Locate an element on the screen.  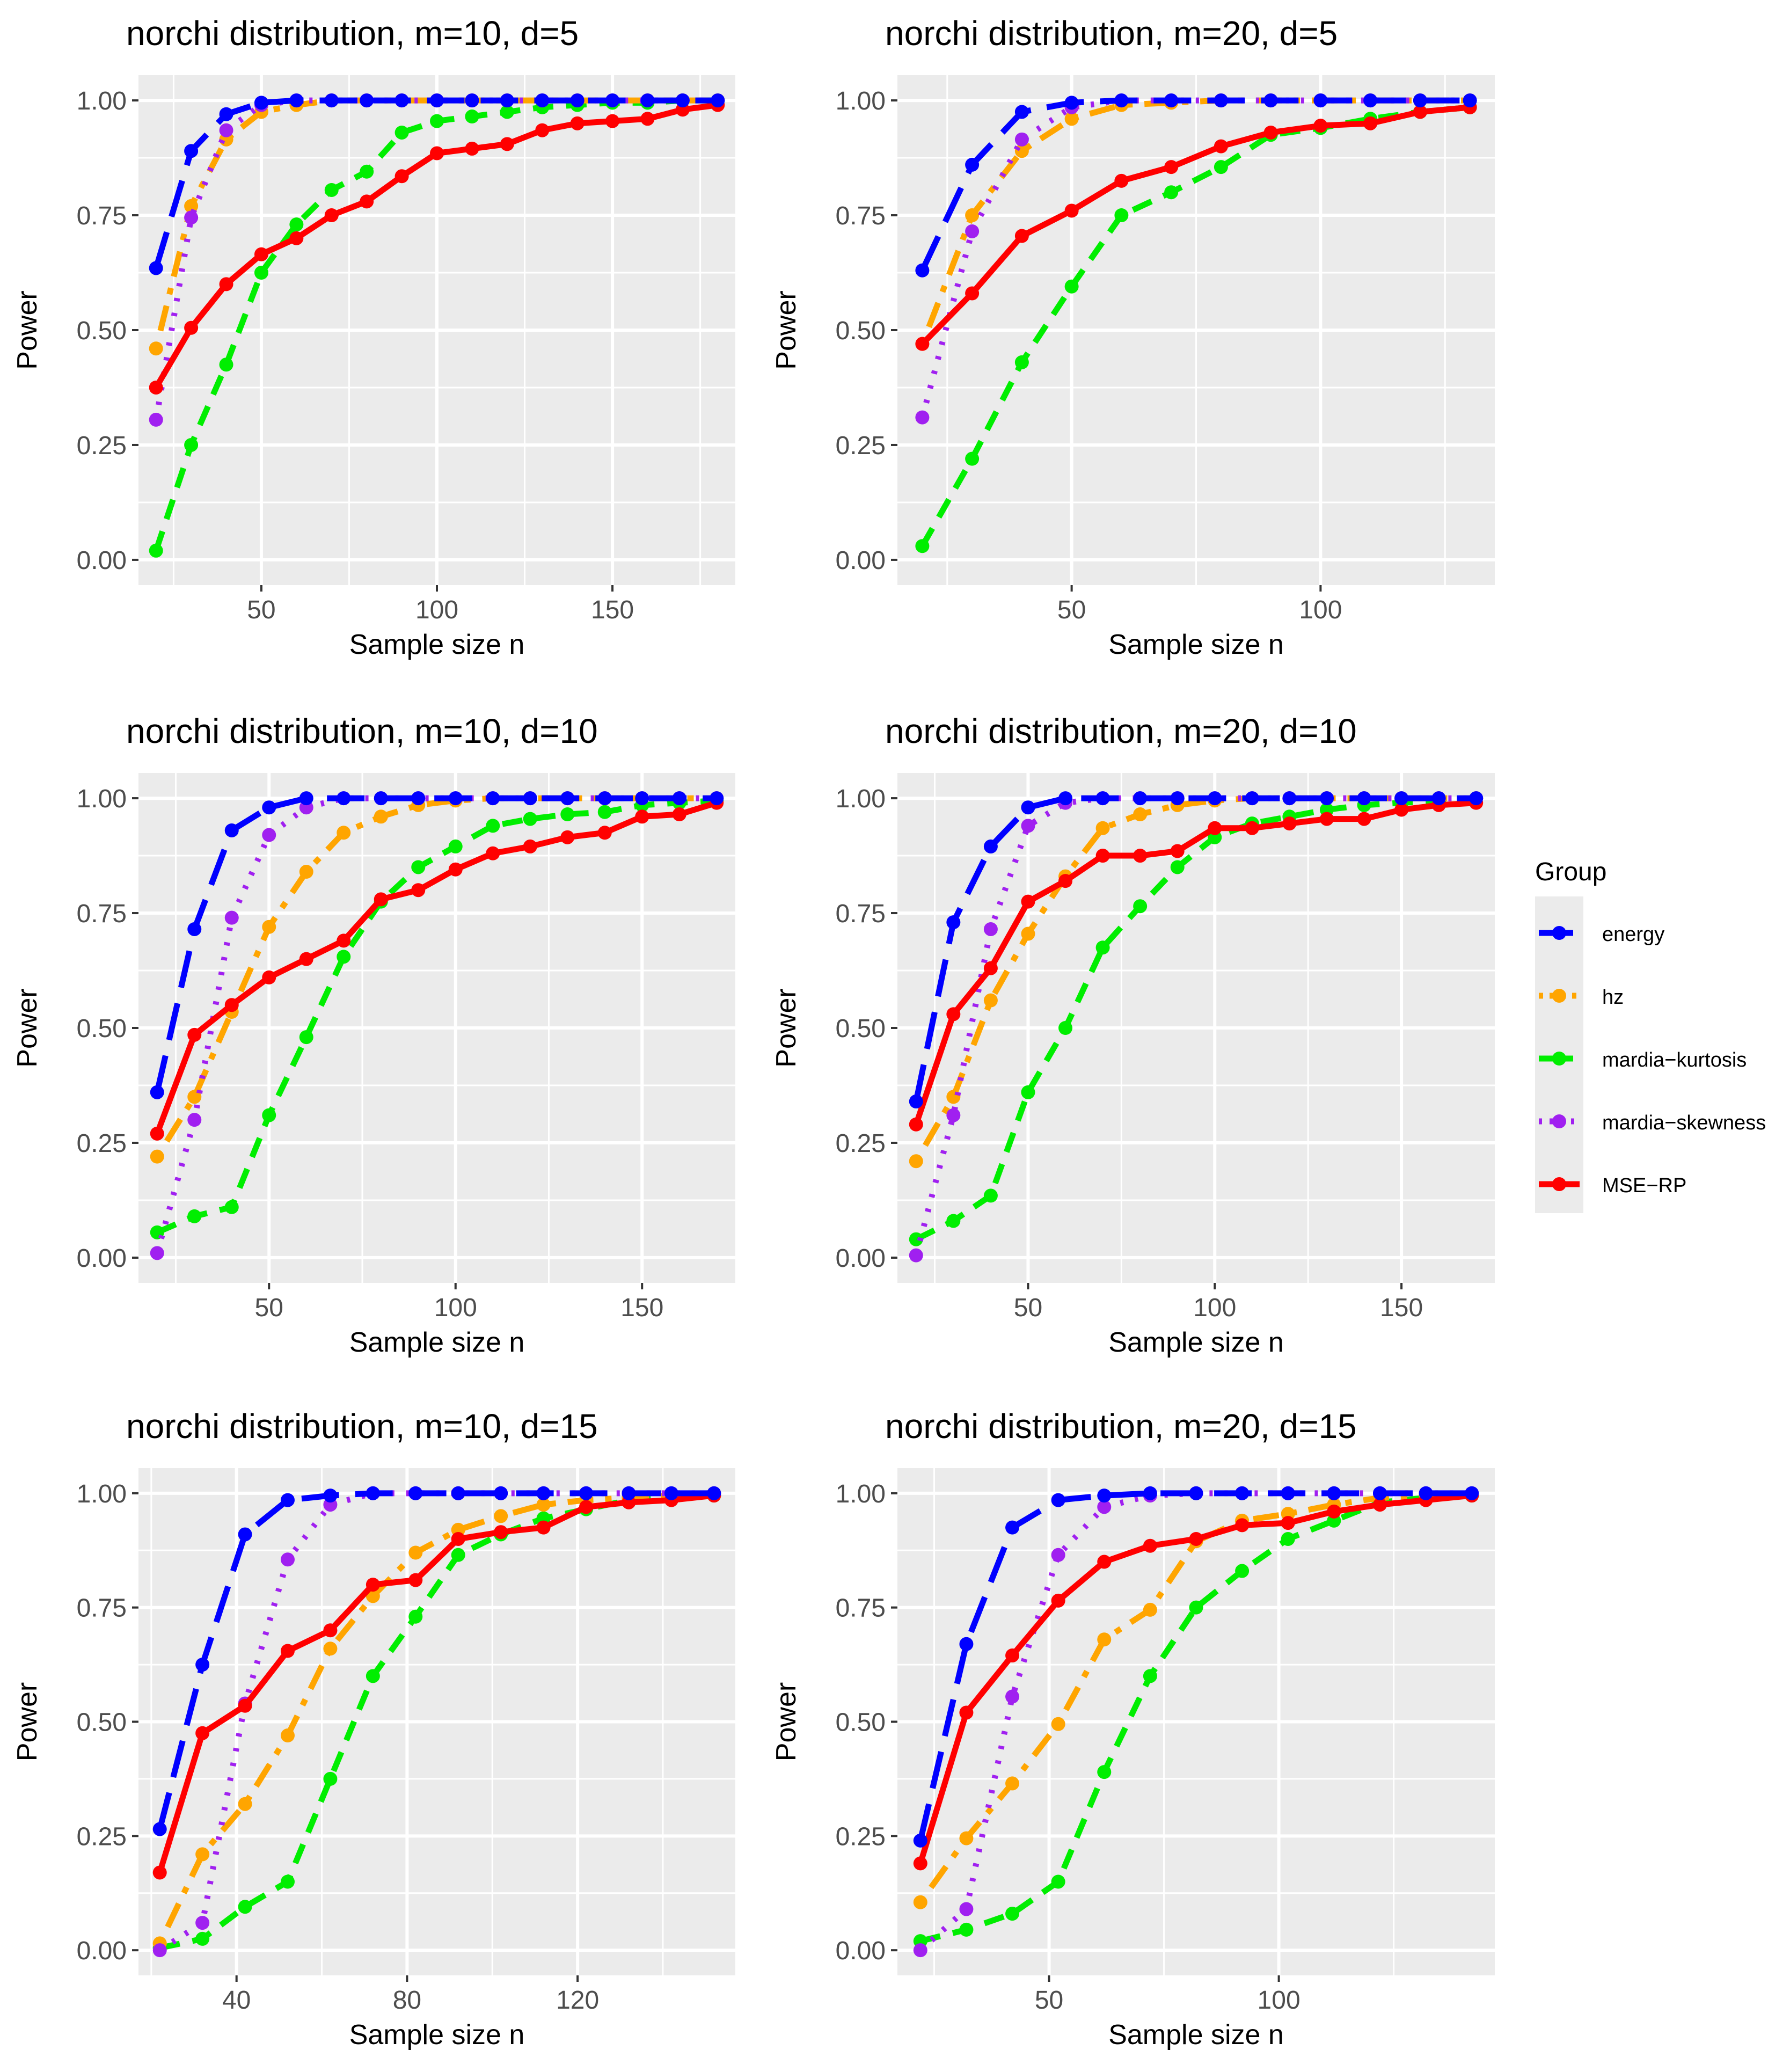
y-tick-label: 0.25 is located at coordinates (102, 446).